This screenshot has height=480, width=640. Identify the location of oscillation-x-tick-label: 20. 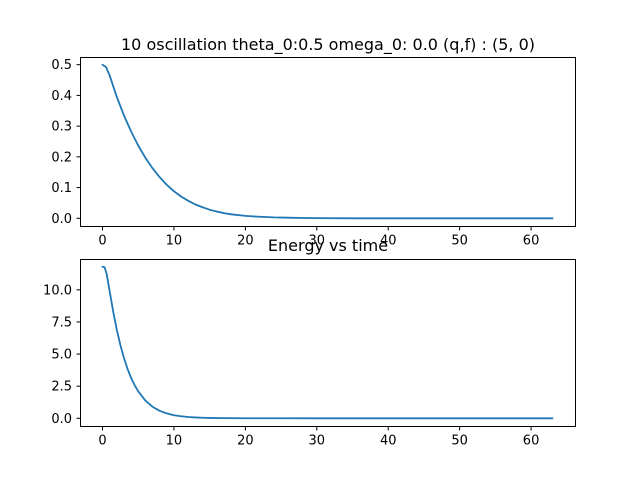
(245, 241).